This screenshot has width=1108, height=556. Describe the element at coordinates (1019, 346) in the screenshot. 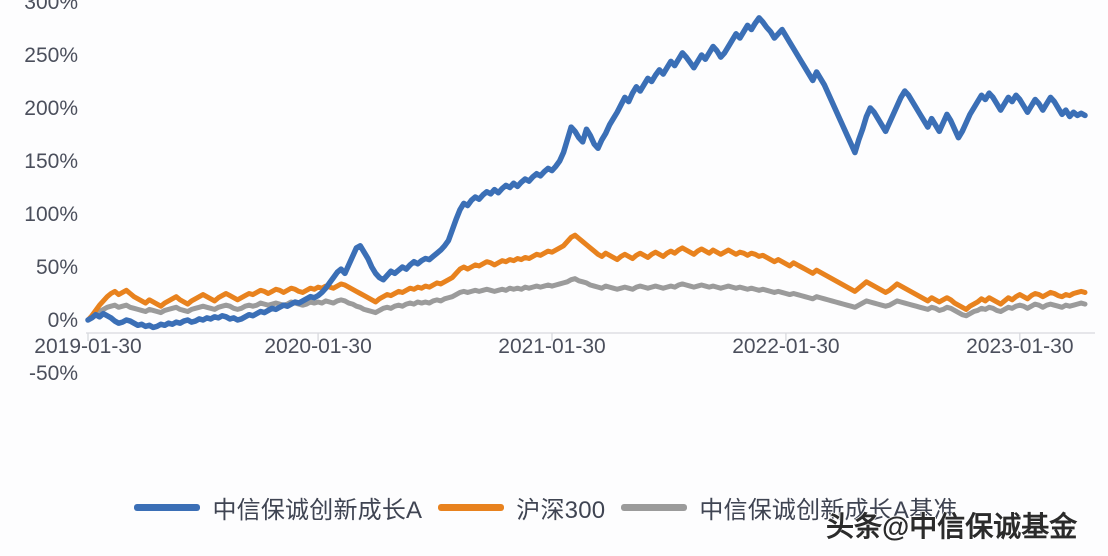

I see `x-axis-tick-label: 2023-01-30` at that location.